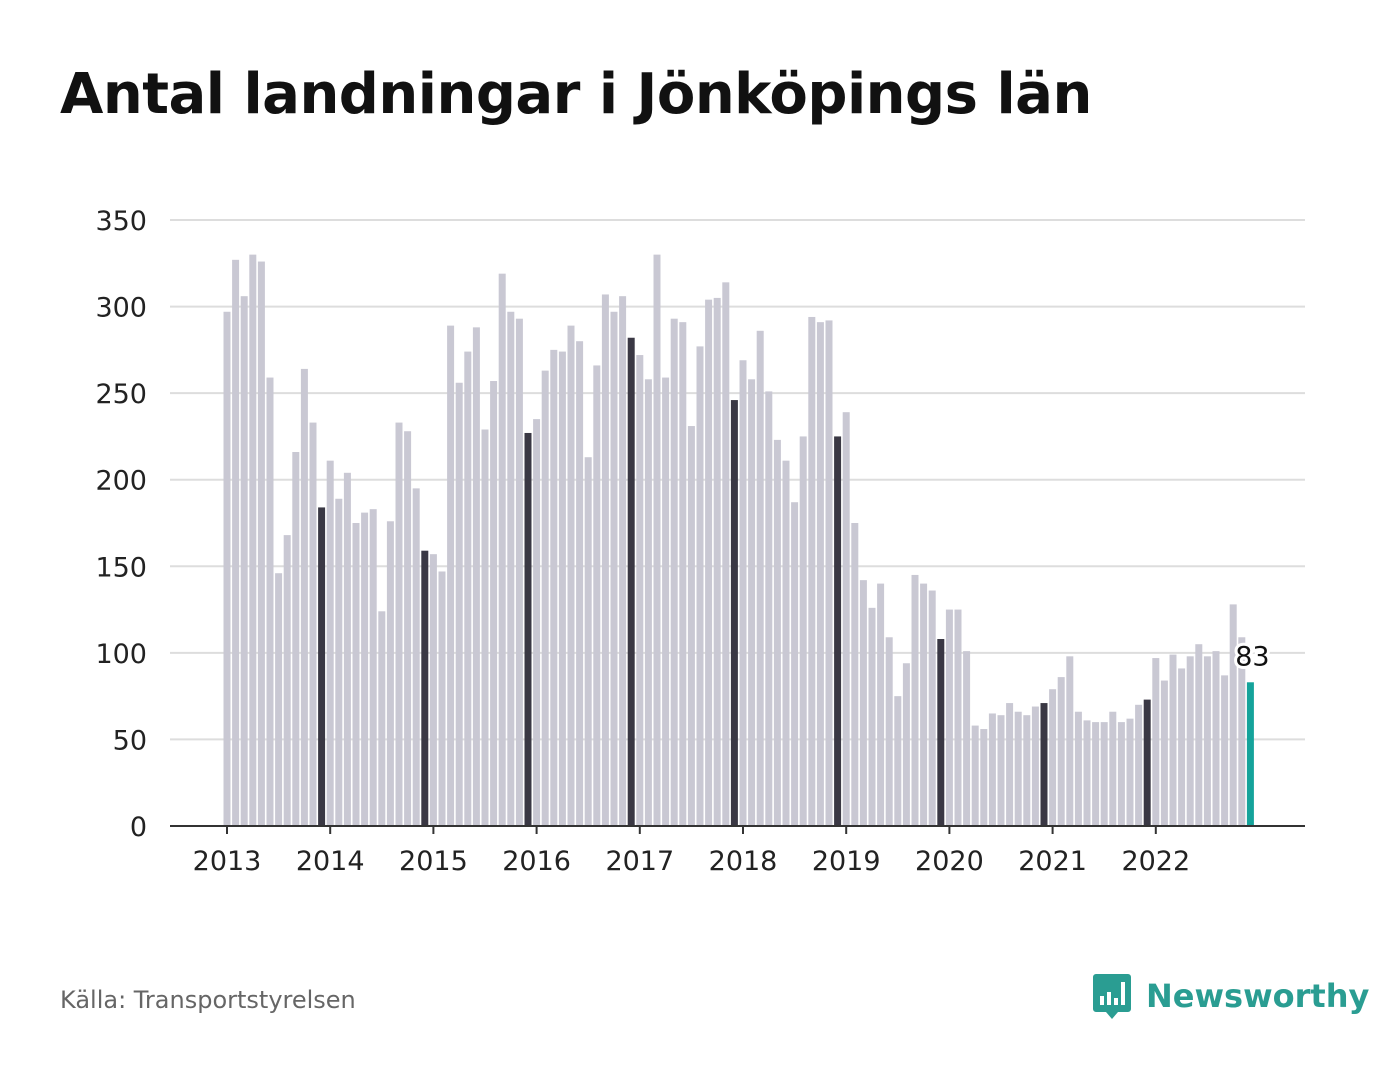 The height and width of the screenshot is (1080, 1400). What do you see at coordinates (691, 851) in the screenshot?
I see `x-axis-ticks: 2013 2014 2015 2016 2017 2018 2019 2020 2021 2022` at bounding box center [691, 851].